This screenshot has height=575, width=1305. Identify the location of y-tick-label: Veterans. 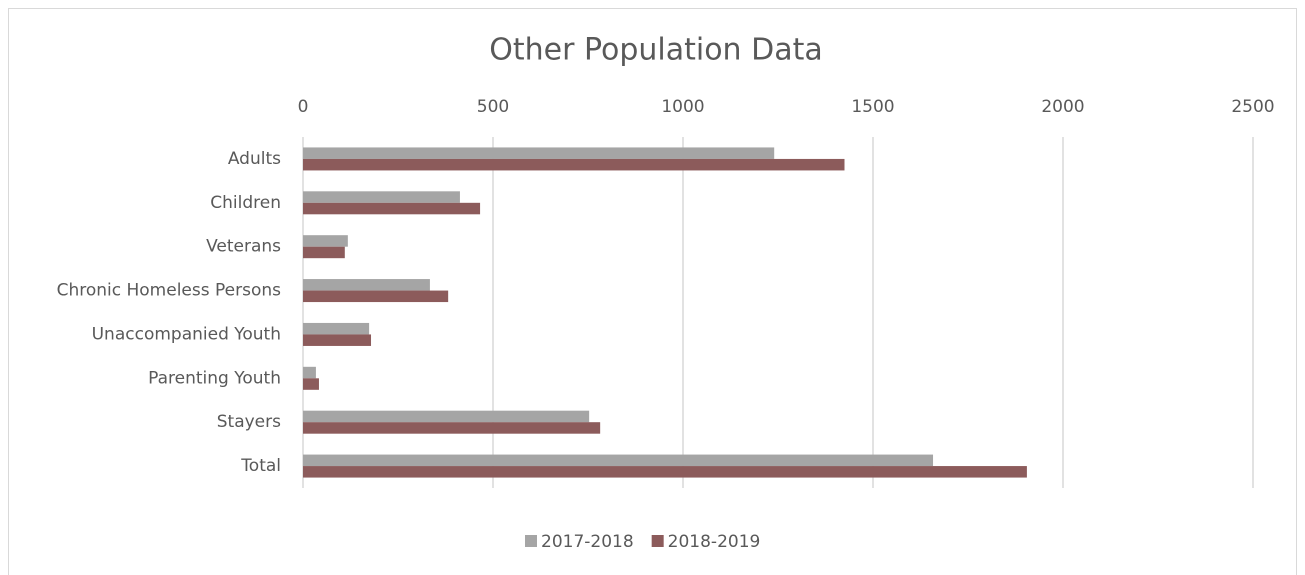
(243, 247).